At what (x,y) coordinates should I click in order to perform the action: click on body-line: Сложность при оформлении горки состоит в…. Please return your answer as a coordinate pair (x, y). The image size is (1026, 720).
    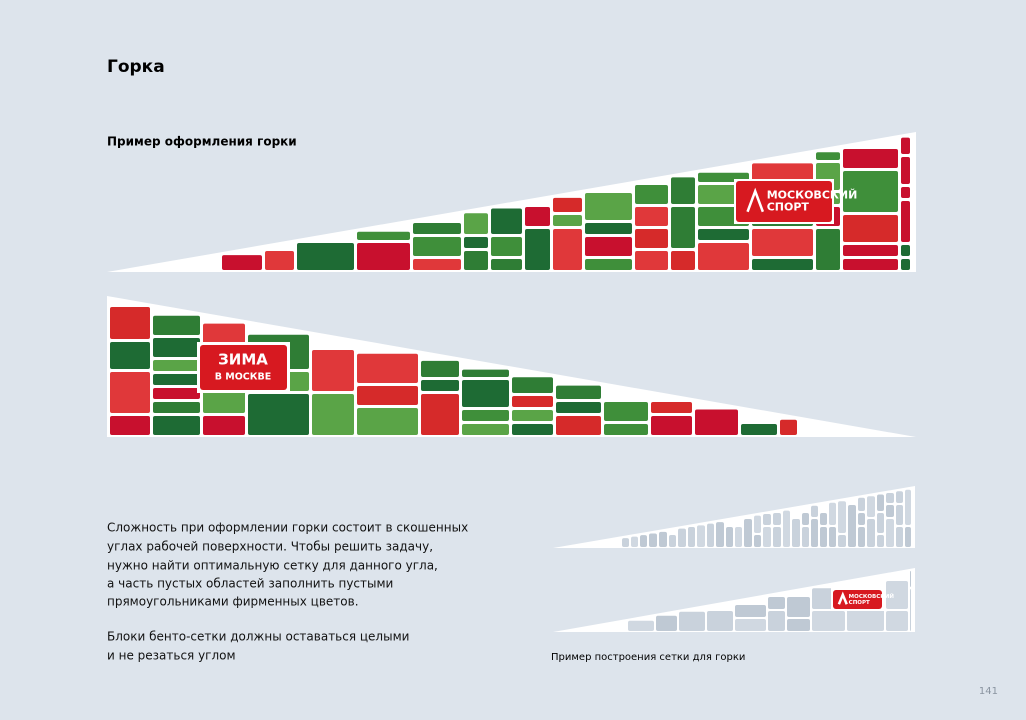
    Looking at the image, I should click on (287, 528).